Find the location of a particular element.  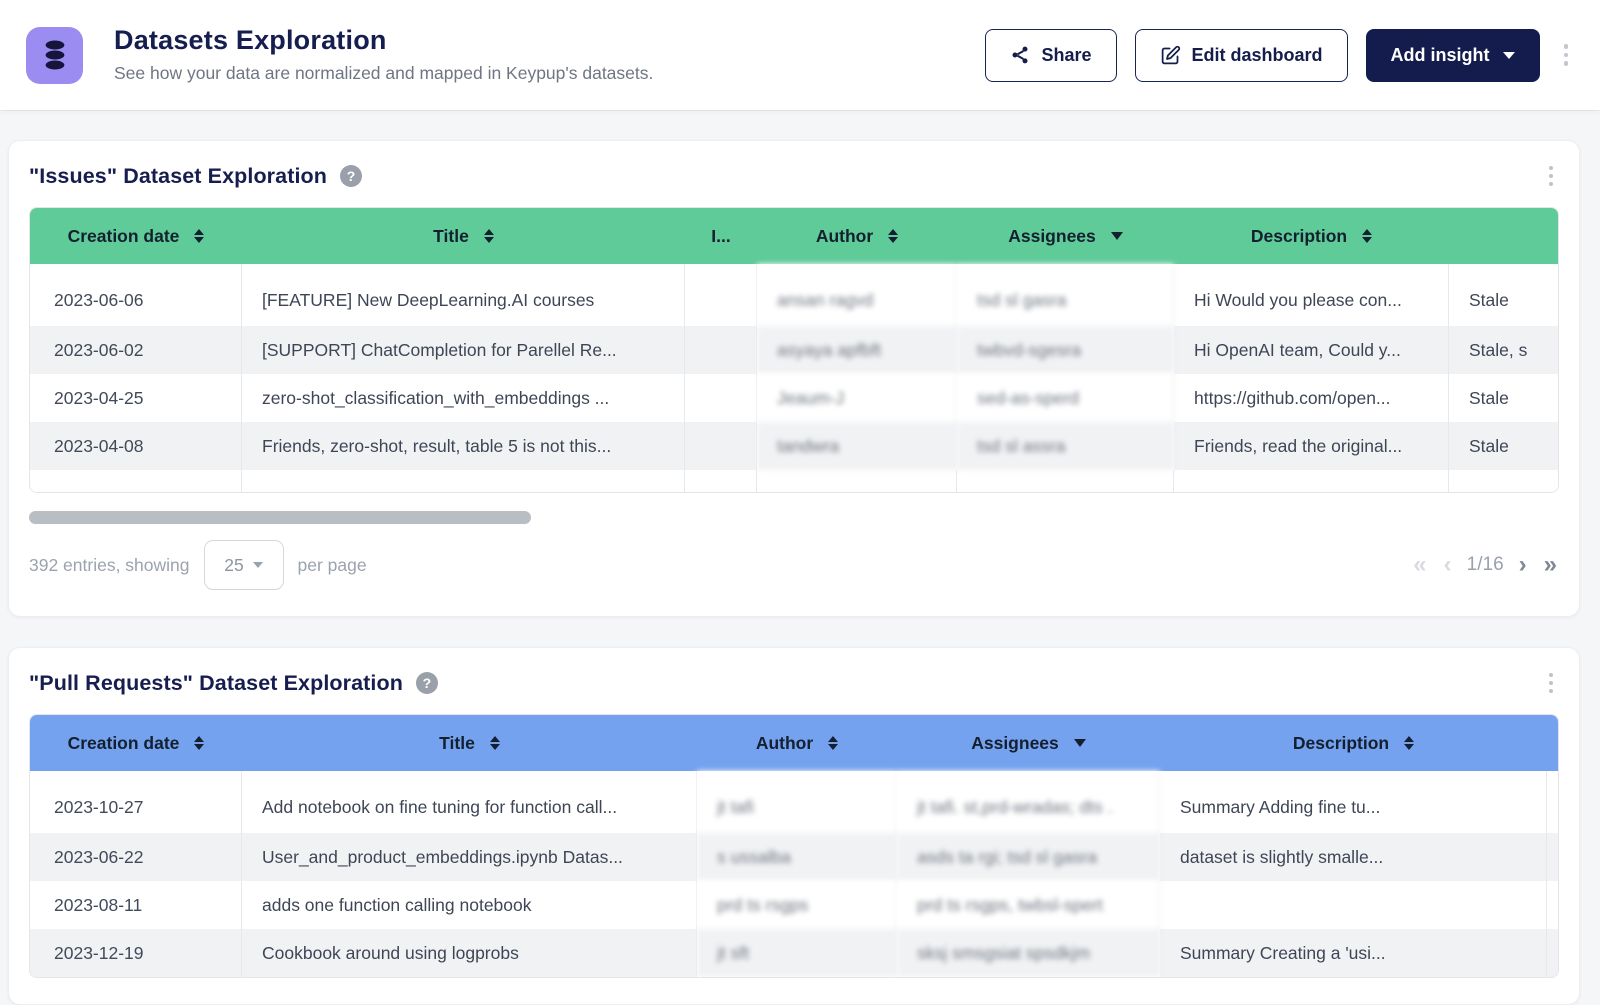

previous-page-button: ‹ is located at coordinates (1447, 564).